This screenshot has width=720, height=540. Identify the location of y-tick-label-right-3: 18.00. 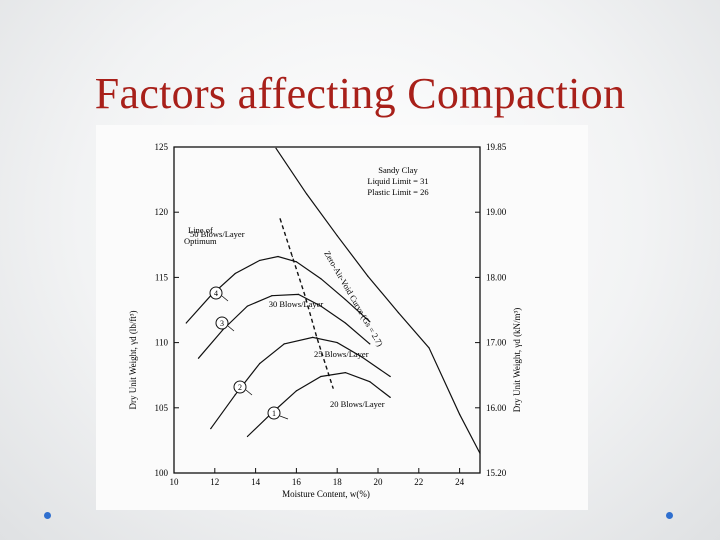
(496, 277).